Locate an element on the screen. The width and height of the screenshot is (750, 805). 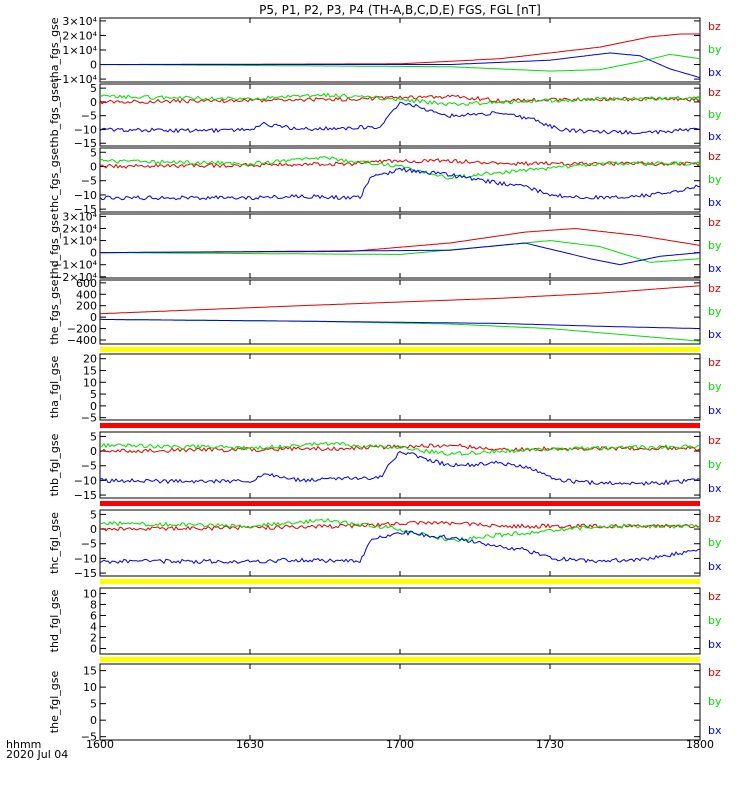
y-tick-label: 600 is located at coordinates (86, 283).